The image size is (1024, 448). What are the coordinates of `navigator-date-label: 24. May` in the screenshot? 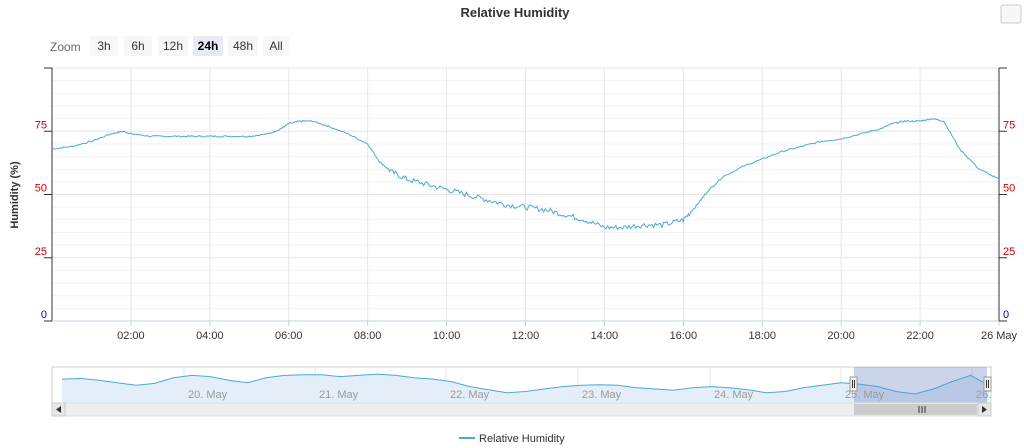 It's located at (734, 395).